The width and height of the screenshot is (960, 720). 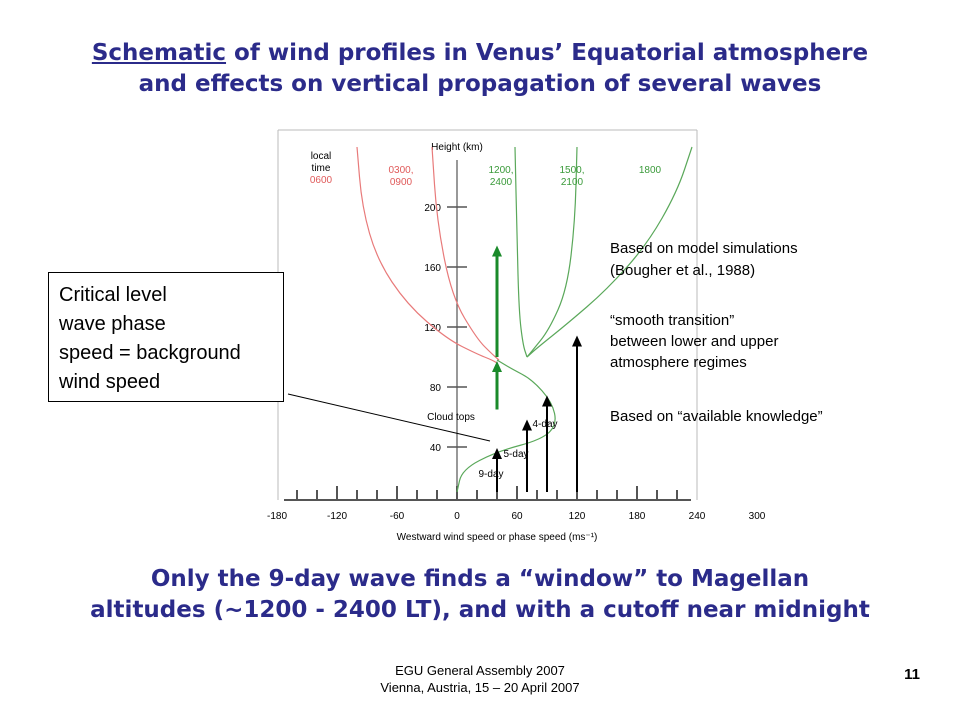 I want to click on callout-line-4: wind speed, so click(x=171, y=382).